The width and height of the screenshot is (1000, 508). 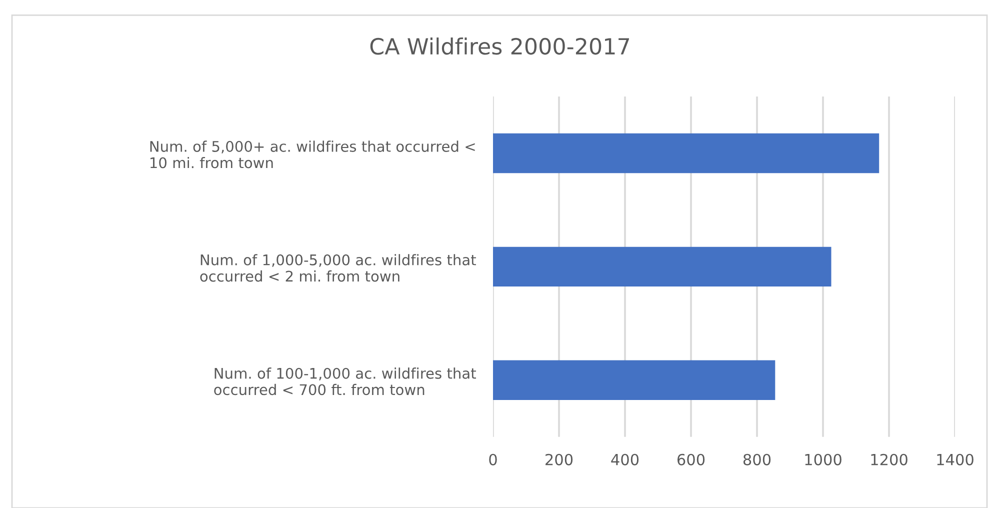 What do you see at coordinates (493, 460) in the screenshot?
I see `x-tick-label: 0` at bounding box center [493, 460].